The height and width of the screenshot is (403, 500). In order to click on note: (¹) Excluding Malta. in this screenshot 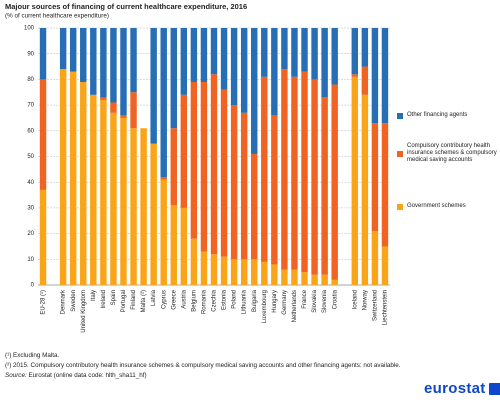, I will do `click(32, 355)`.